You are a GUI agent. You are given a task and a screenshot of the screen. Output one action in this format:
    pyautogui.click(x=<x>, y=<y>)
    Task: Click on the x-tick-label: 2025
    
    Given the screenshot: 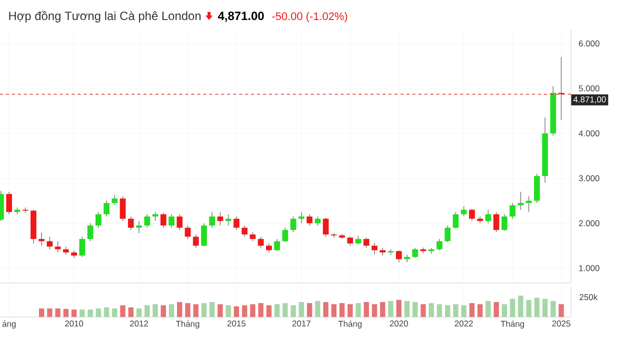 What is the action you would take?
    pyautogui.click(x=561, y=323)
    